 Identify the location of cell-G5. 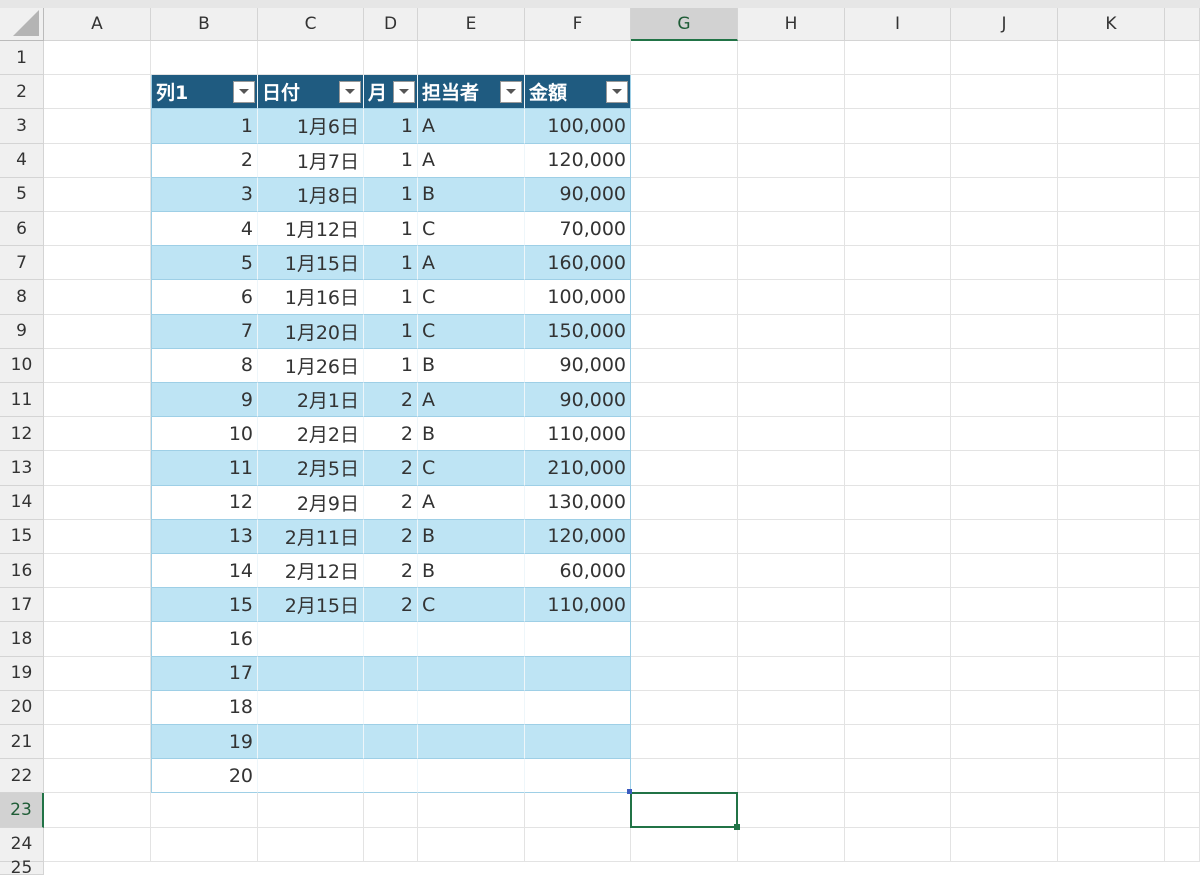
(684, 194).